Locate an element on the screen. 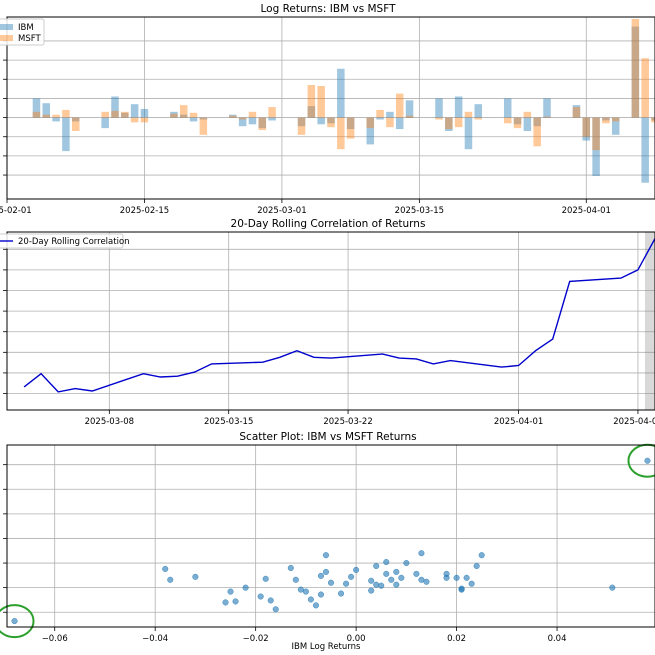 Image resolution: width=655 pixels, height=655 pixels. x-tick-label: 2025-02-15 is located at coordinates (144, 211).